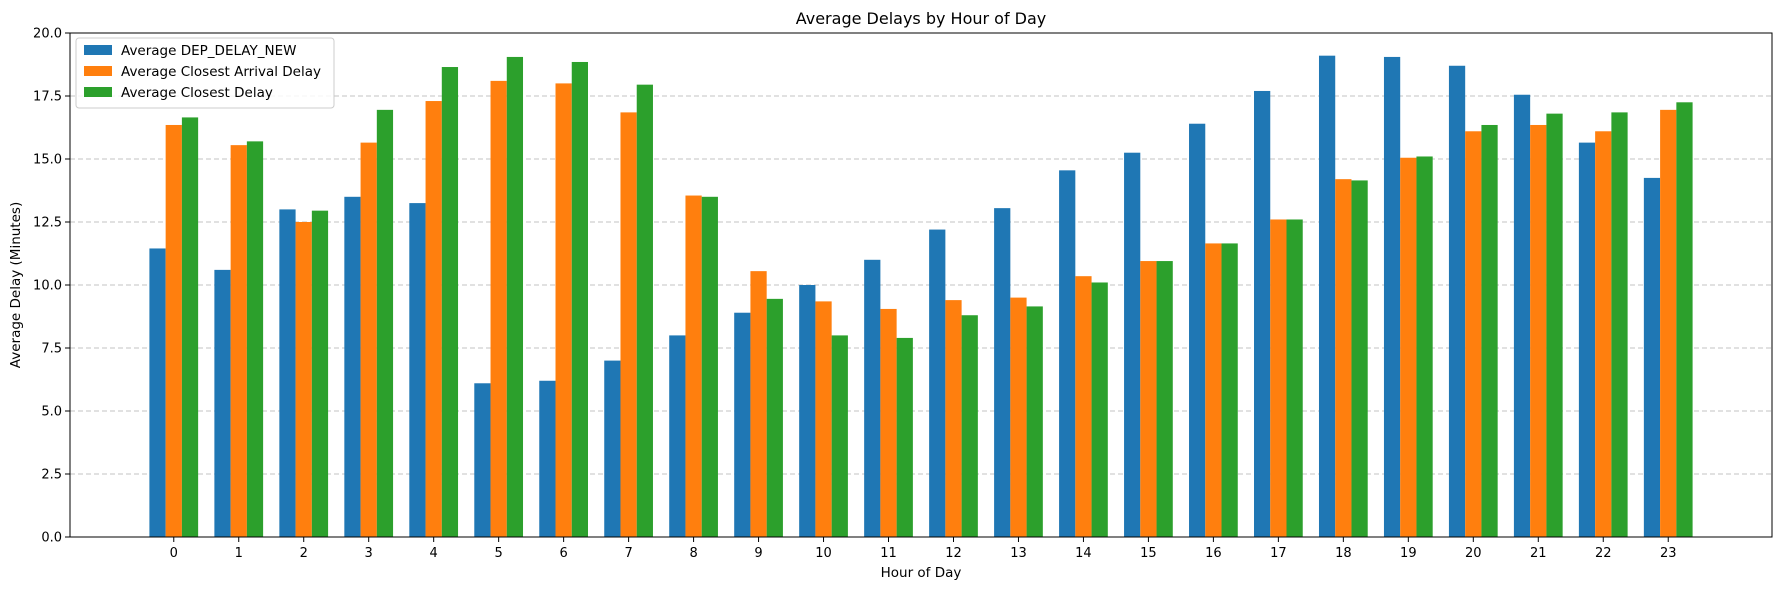 The width and height of the screenshot is (1790, 590). What do you see at coordinates (16, 285) in the screenshot?
I see `y-axis-label: Average Delay (Minutes)` at bounding box center [16, 285].